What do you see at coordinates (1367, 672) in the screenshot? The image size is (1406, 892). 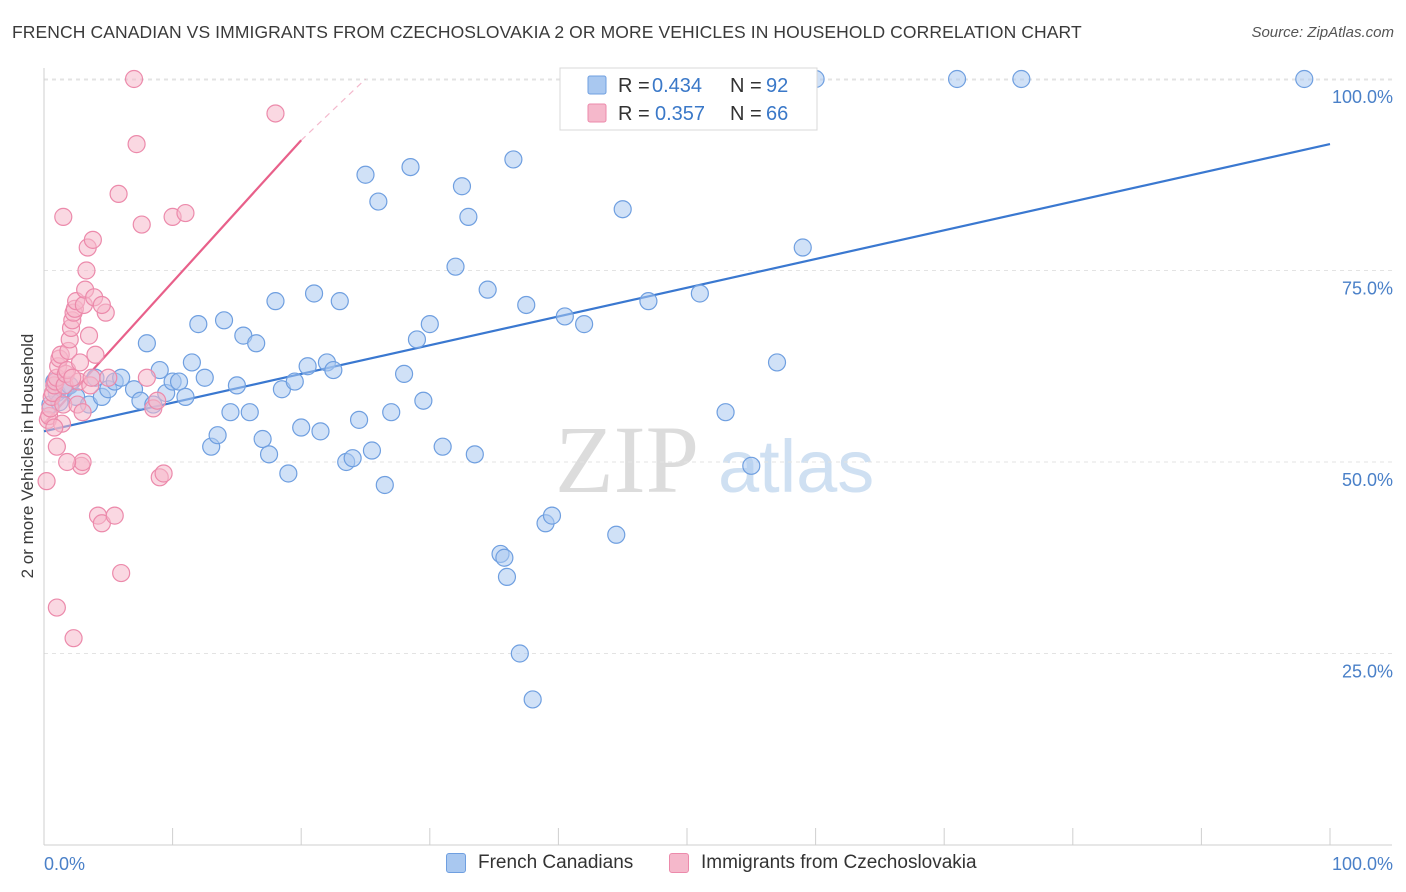 I see `y-tick-label: 25.0%` at bounding box center [1367, 672].